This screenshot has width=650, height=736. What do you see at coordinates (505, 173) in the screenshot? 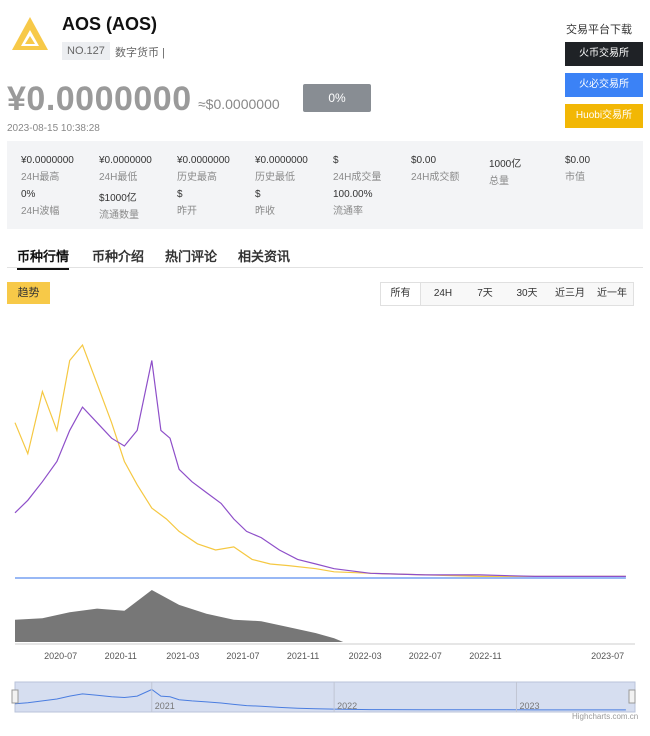
I see `stat-total-supply: 1000亿 总量` at bounding box center [505, 173].